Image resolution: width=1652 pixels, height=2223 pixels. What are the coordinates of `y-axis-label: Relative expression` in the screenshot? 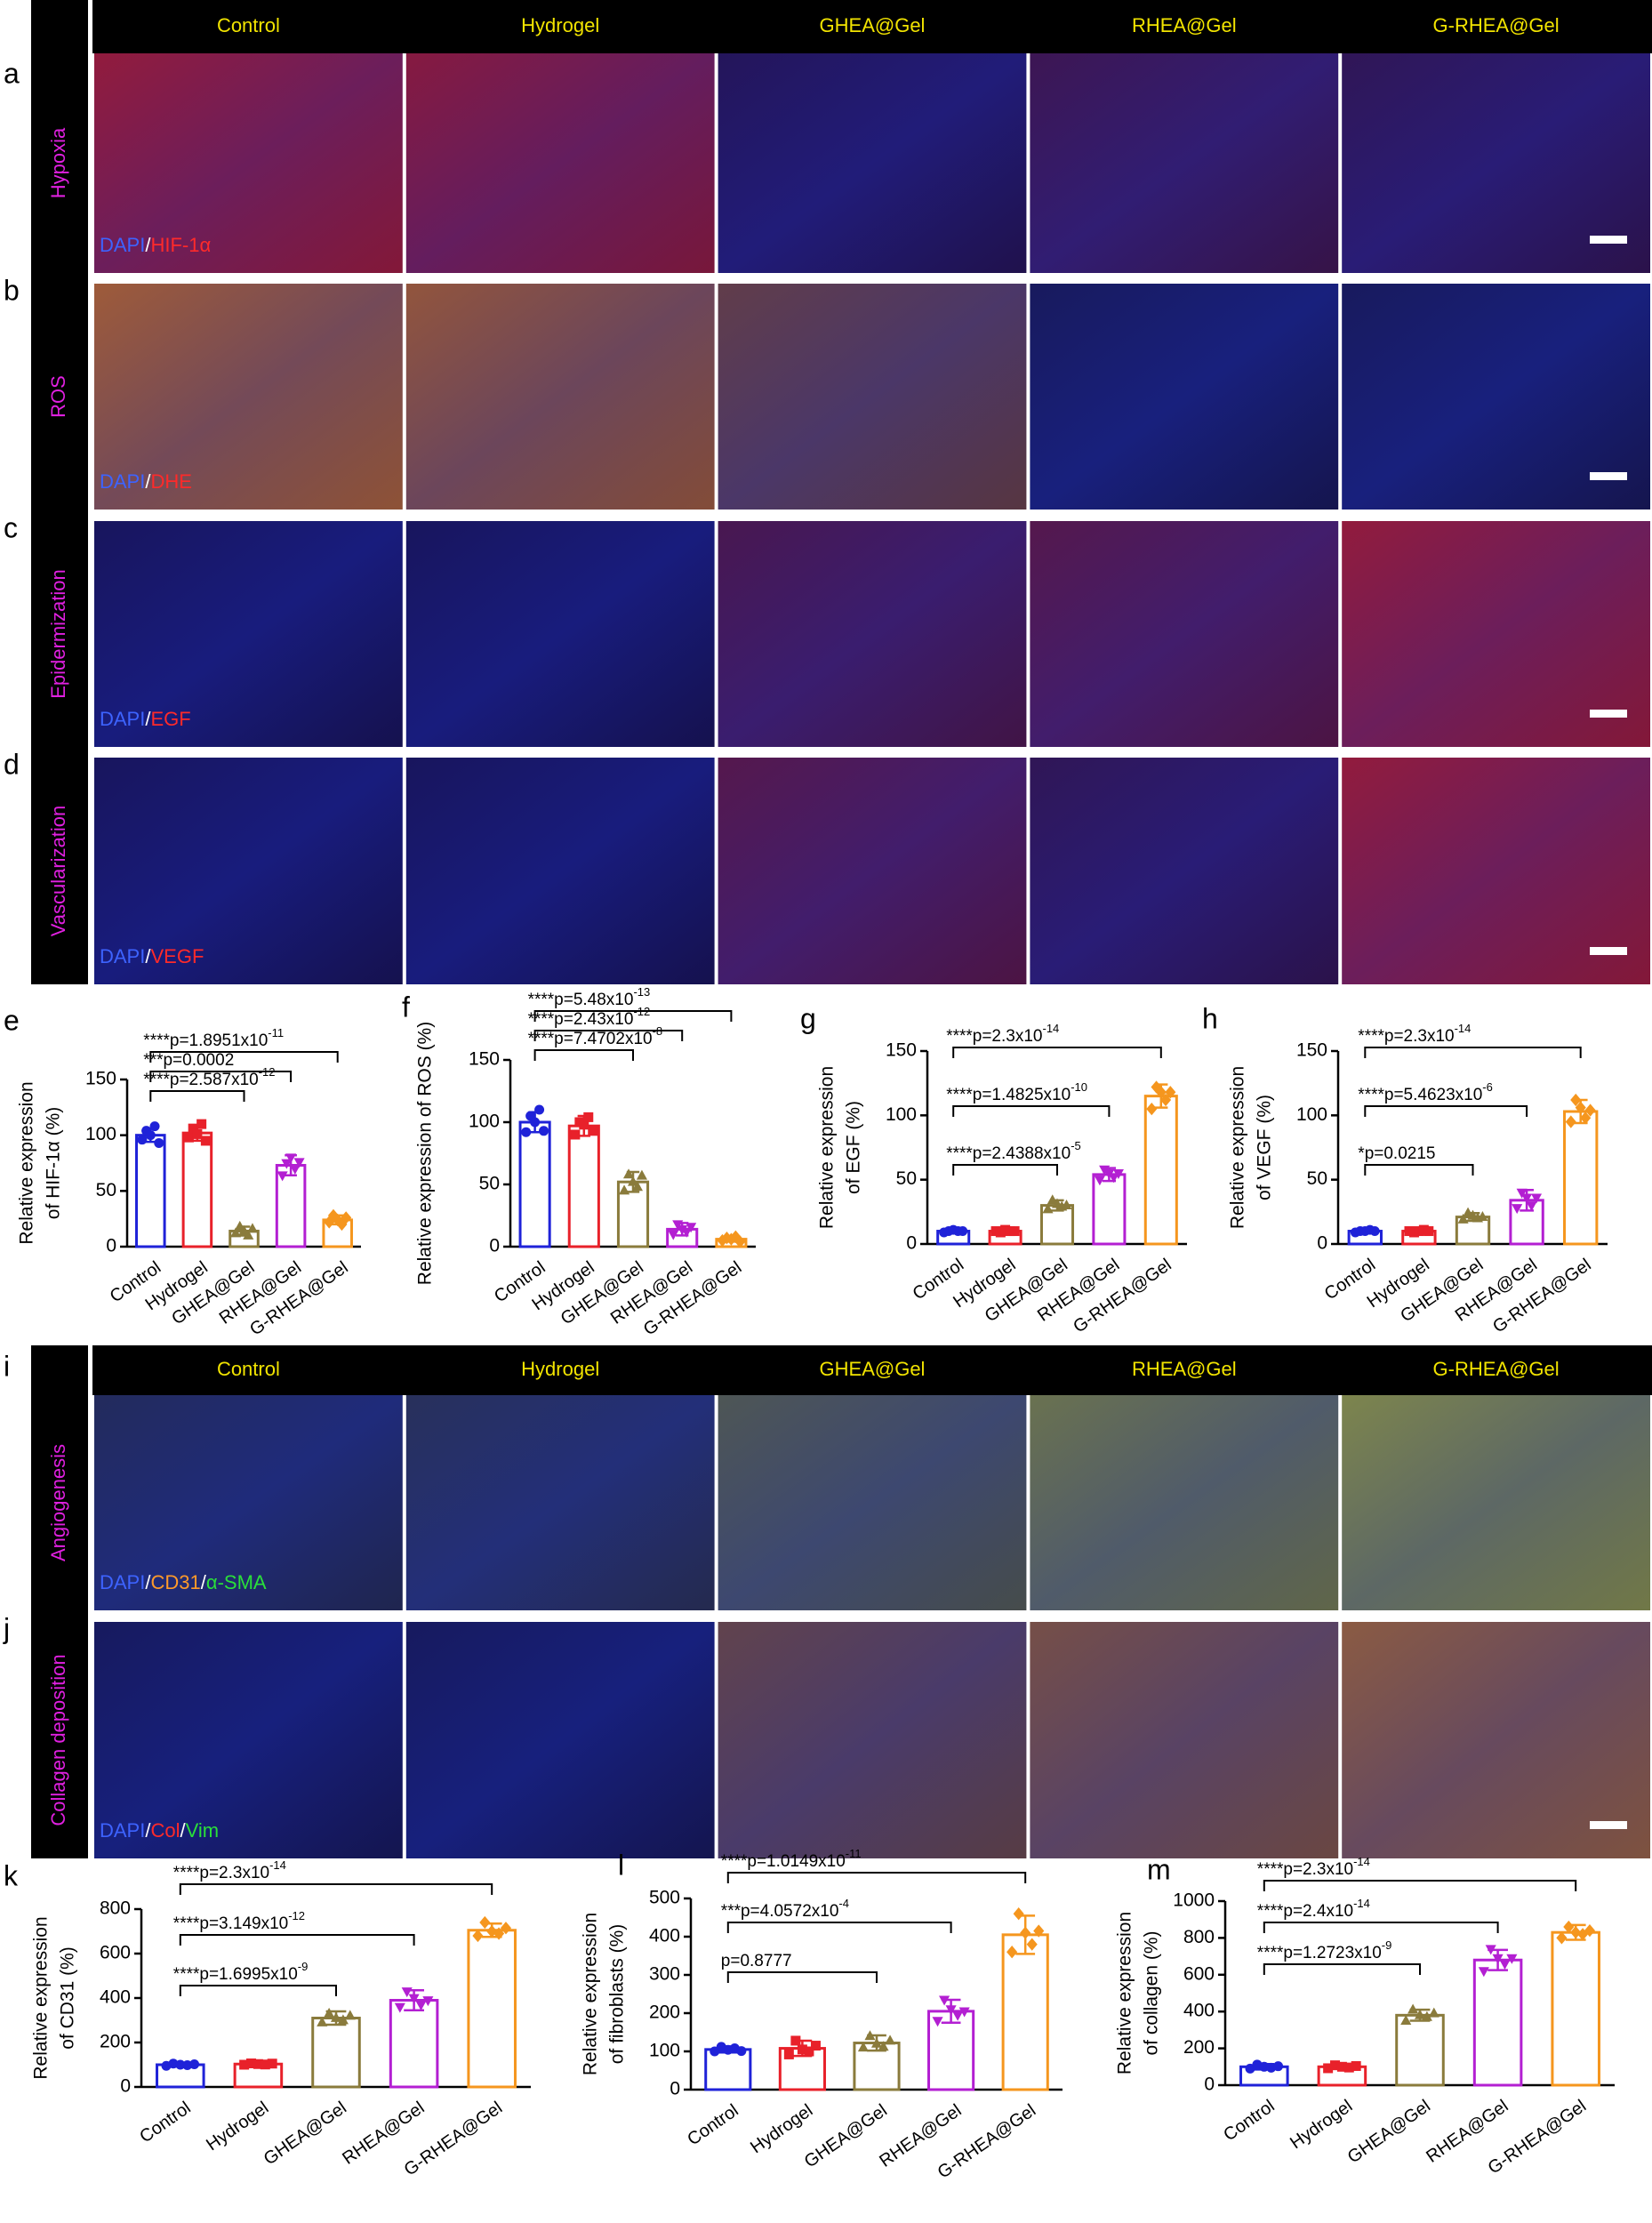 It's located at (591, 1994).